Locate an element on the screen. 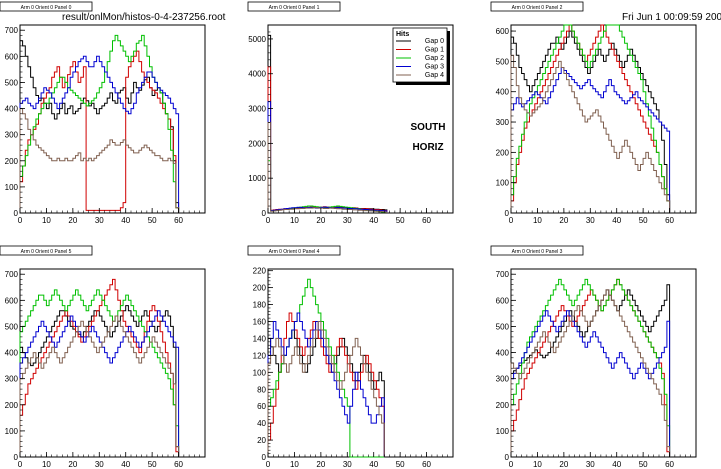 The height and width of the screenshot is (469, 721). legend-box is located at coordinates (420, 55).